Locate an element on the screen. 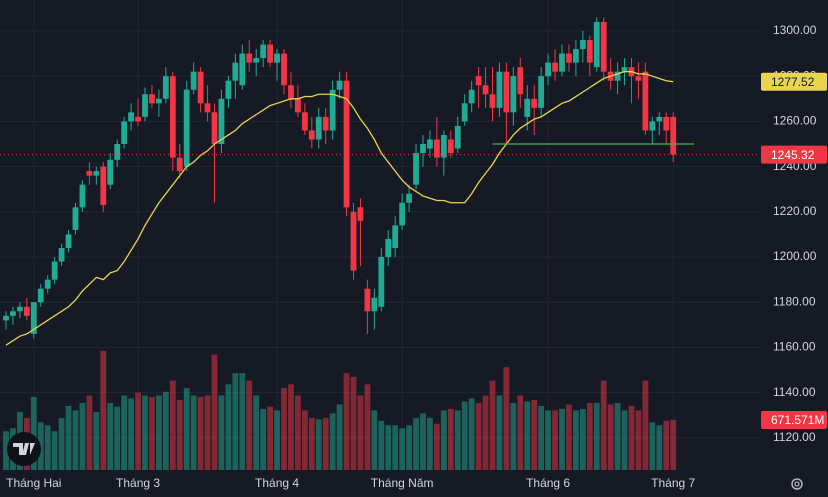 The image size is (828, 497). ma-tag: 1277.52 is located at coordinates (793, 82).